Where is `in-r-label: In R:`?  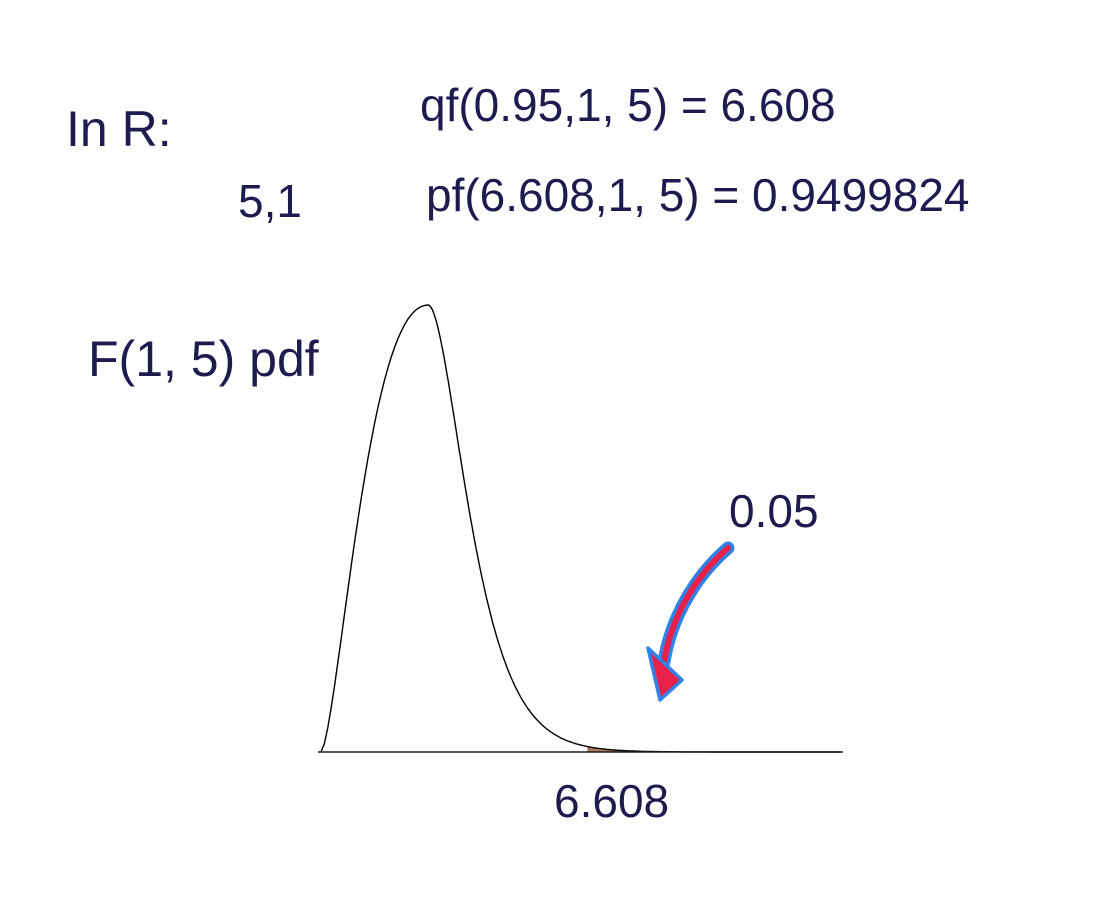
in-r-label: In R: is located at coordinates (119, 129).